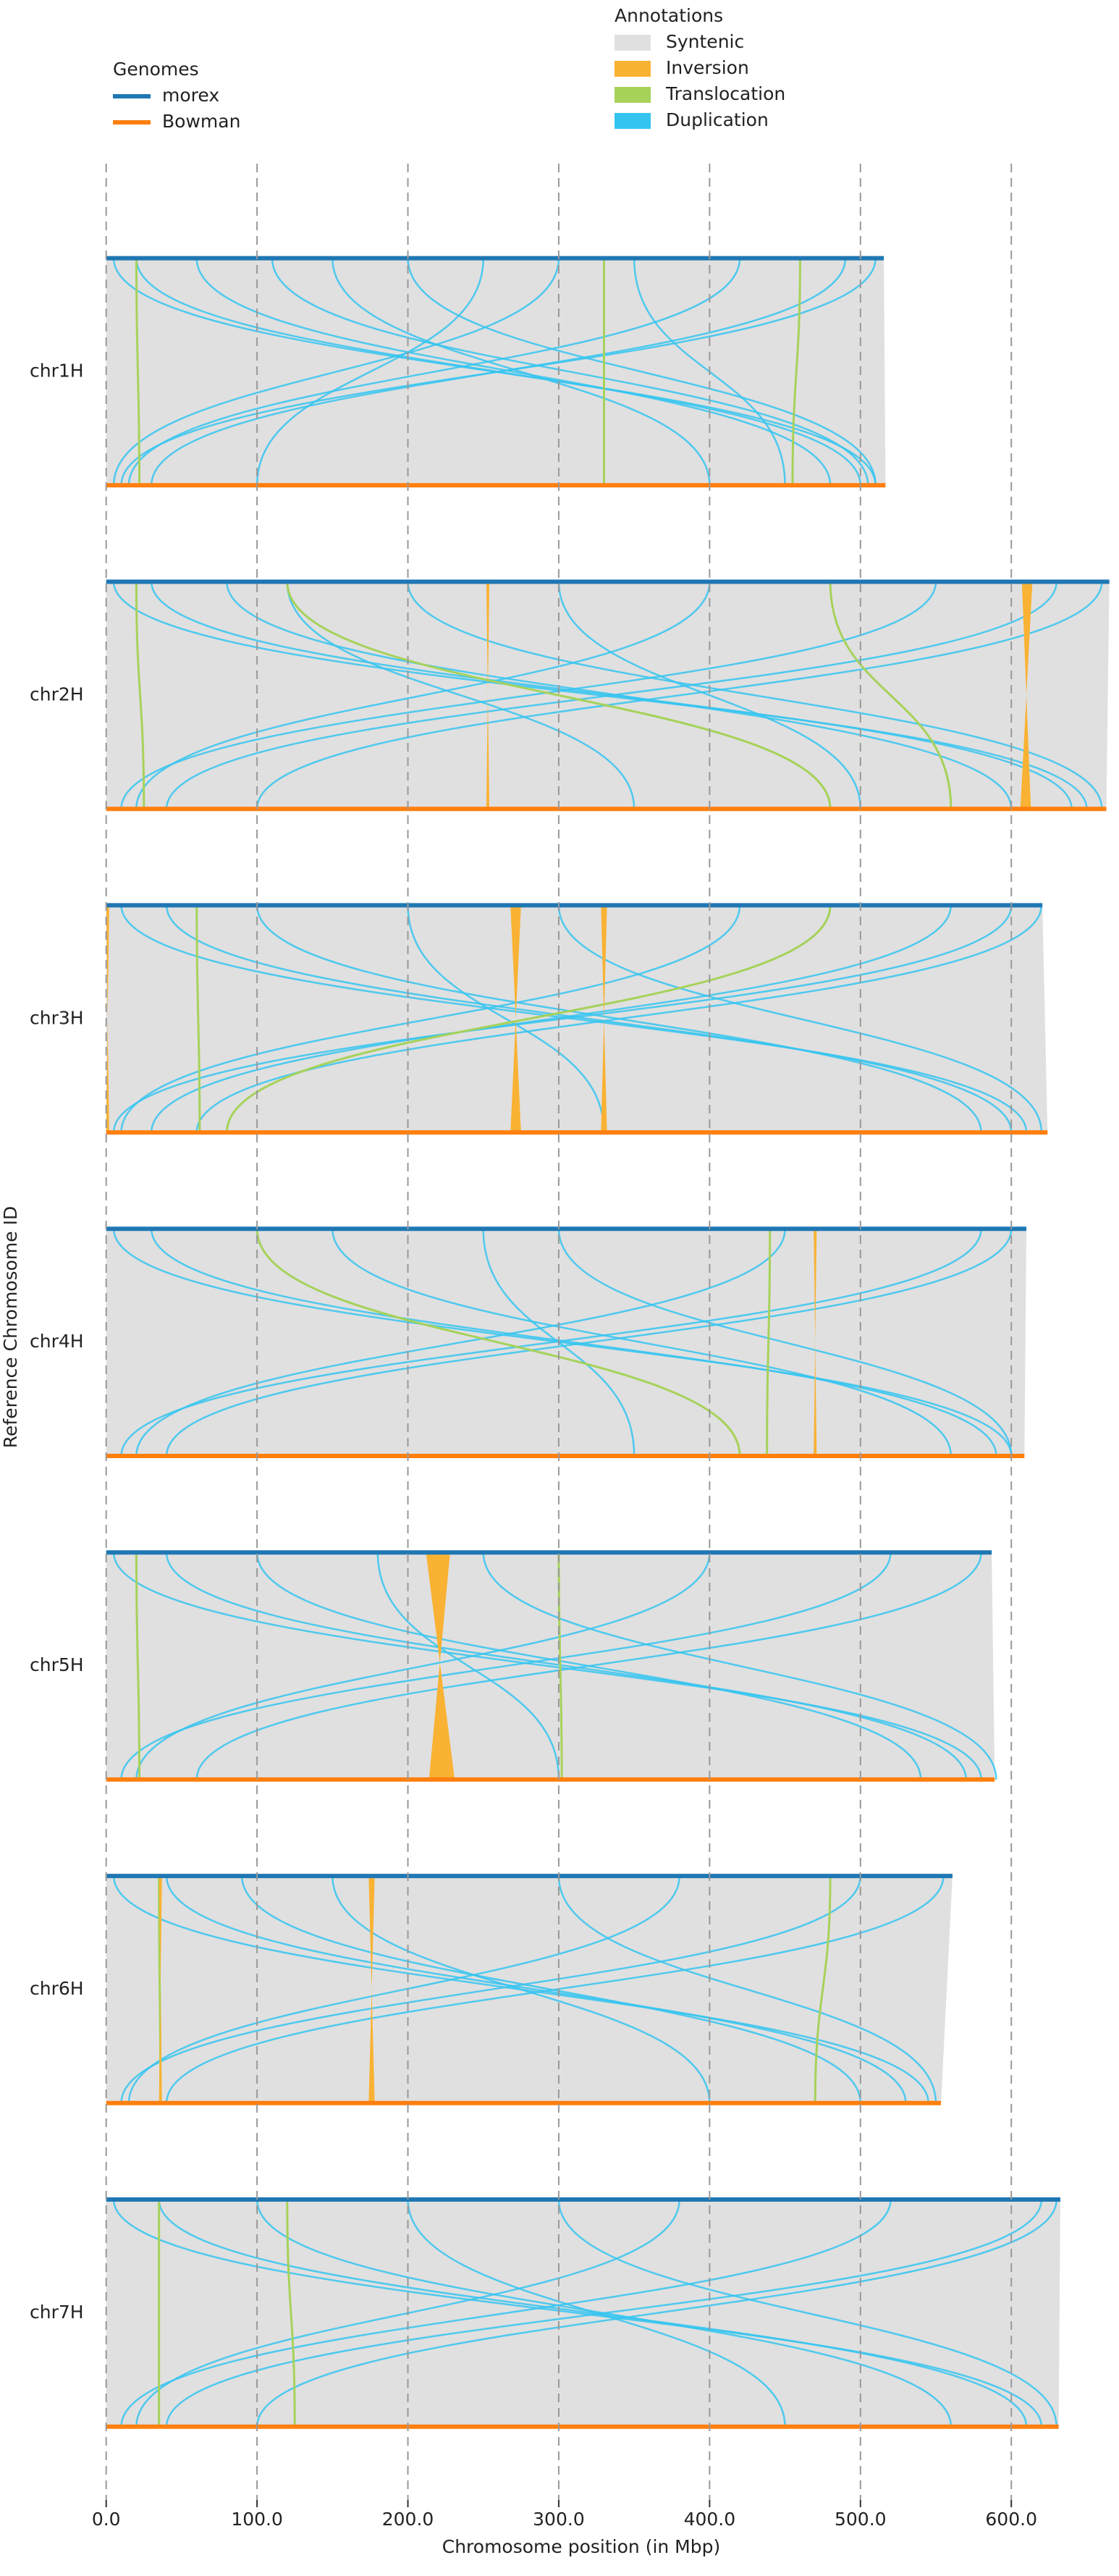 The image size is (1119, 2576). What do you see at coordinates (57, 1664) in the screenshot?
I see `y-tick-label: chr5H` at bounding box center [57, 1664].